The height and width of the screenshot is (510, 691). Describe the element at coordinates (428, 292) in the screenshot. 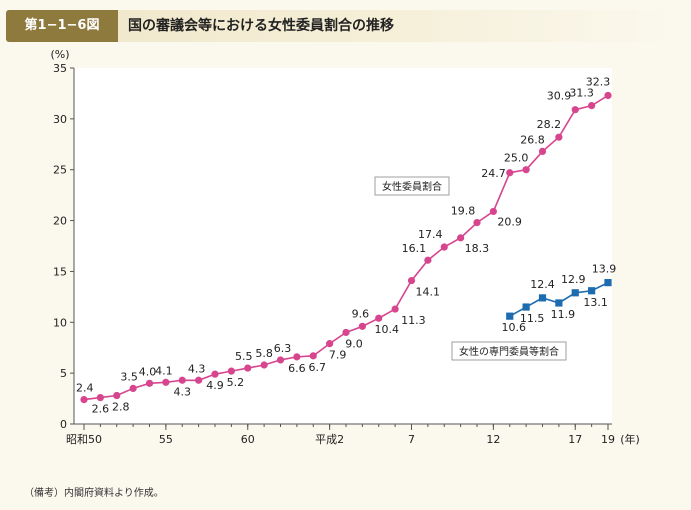

I see `data-label: 14.1` at that location.